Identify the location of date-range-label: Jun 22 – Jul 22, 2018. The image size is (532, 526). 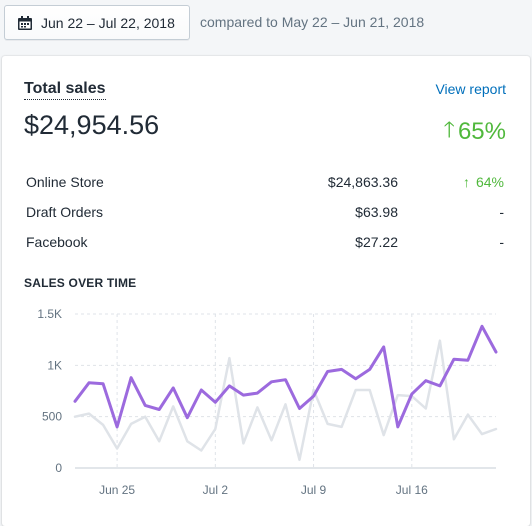
(108, 22).